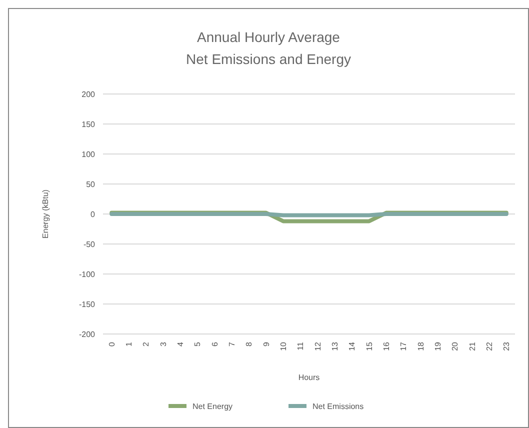  Describe the element at coordinates (309, 377) in the screenshot. I see `x-axis-title: Hours` at that location.